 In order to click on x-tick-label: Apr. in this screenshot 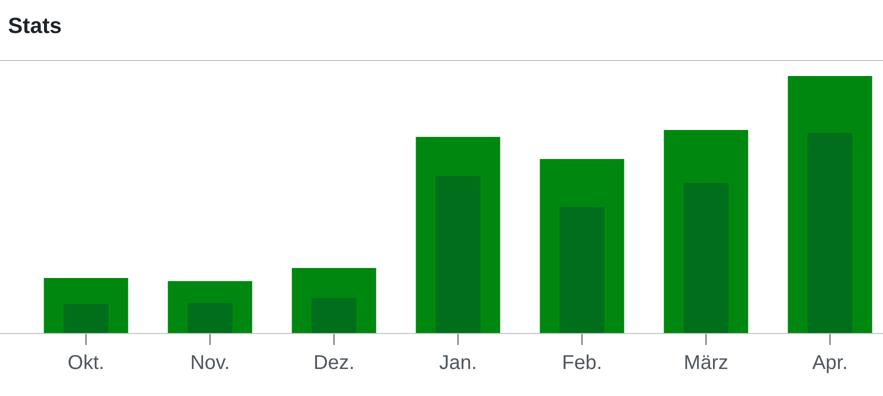, I will do `click(830, 363)`.